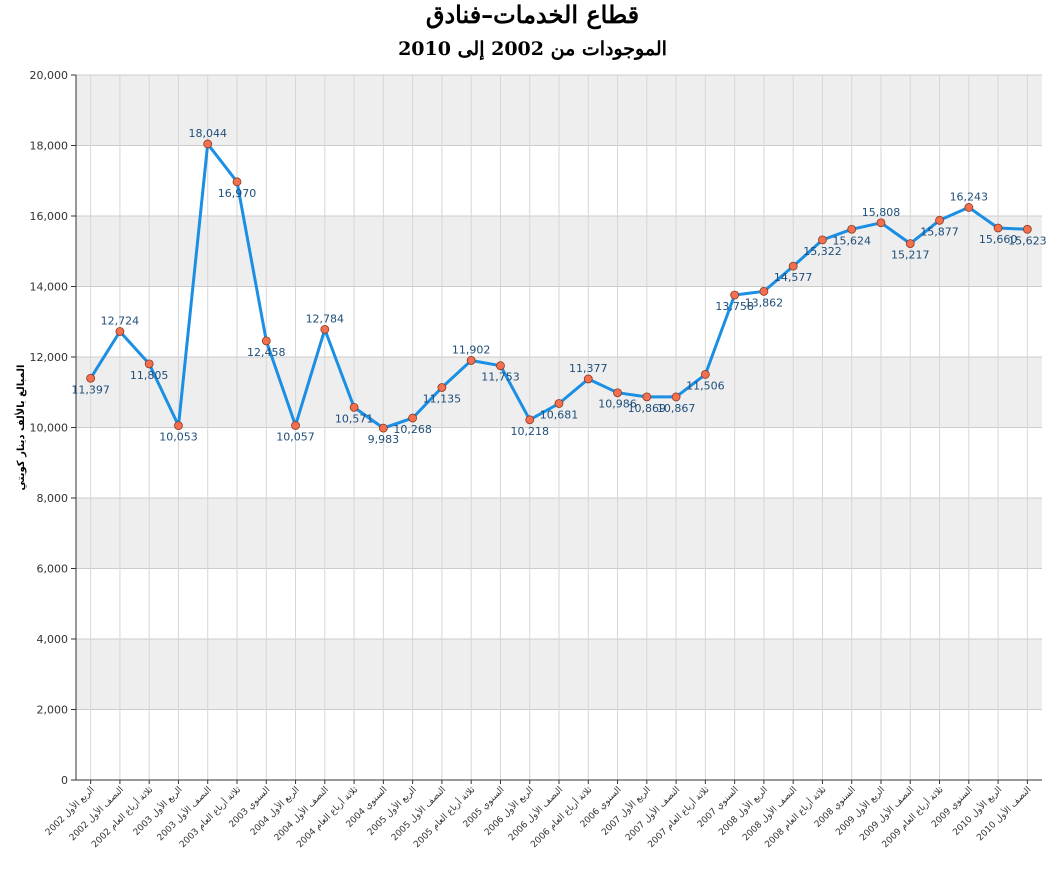 Image resolution: width=1057 pixels, height=869 pixels. What do you see at coordinates (120, 320) in the screenshot?
I see `data-label: 12,724` at bounding box center [120, 320].